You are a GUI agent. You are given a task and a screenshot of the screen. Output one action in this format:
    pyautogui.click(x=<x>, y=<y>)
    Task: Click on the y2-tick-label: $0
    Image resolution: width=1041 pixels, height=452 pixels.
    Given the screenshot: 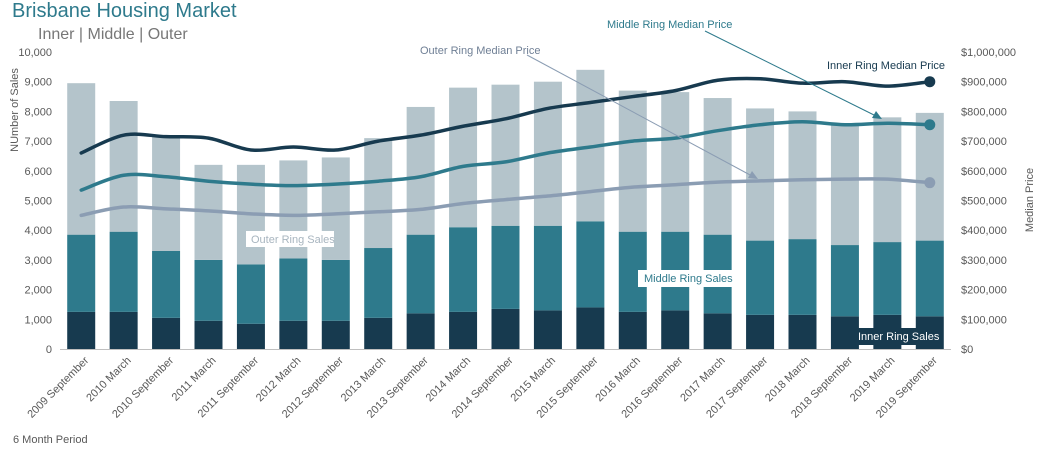 What is the action you would take?
    pyautogui.click(x=967, y=350)
    